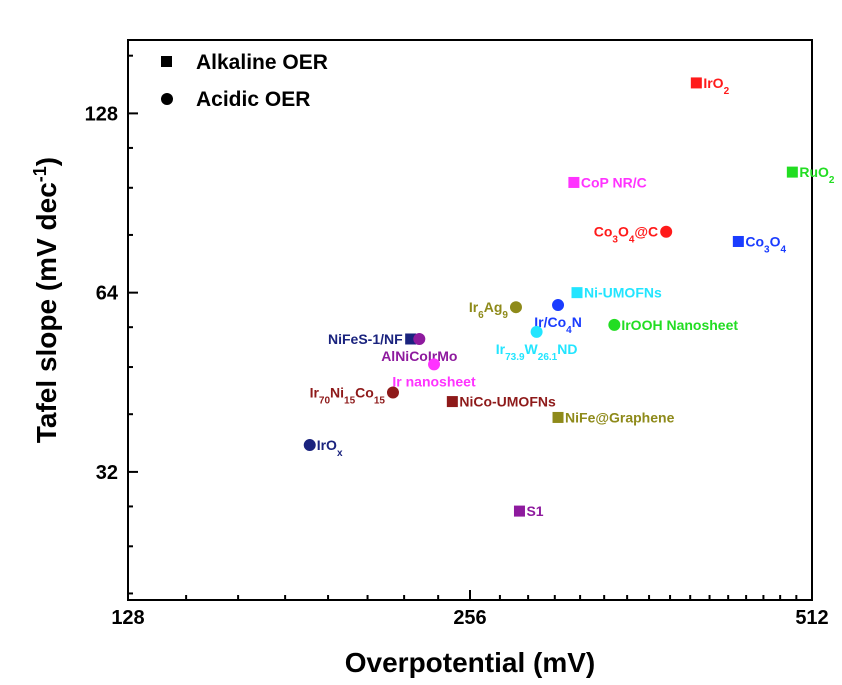 Image resolution: width=842 pixels, height=685 pixels. What do you see at coordinates (470, 662) in the screenshot?
I see `x-axis-title: Overpotential (mV)` at bounding box center [470, 662].